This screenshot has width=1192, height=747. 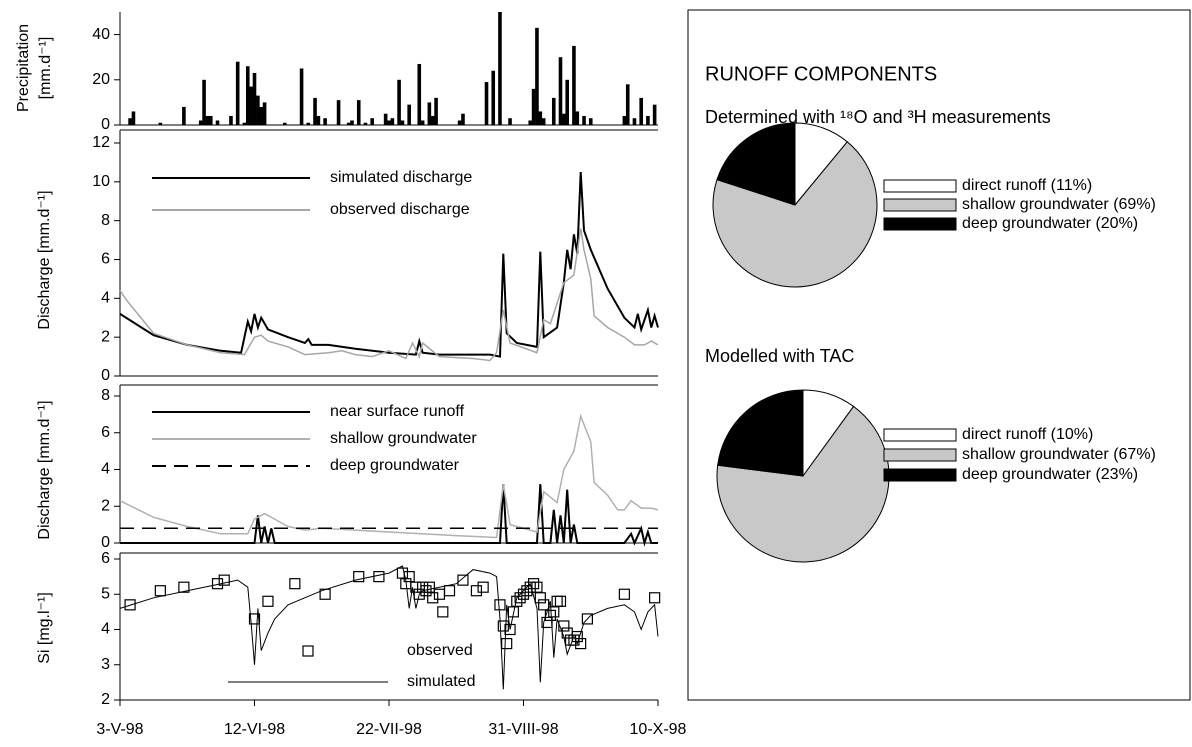 I want to click on y-tick-label: 40, so click(x=101, y=34).